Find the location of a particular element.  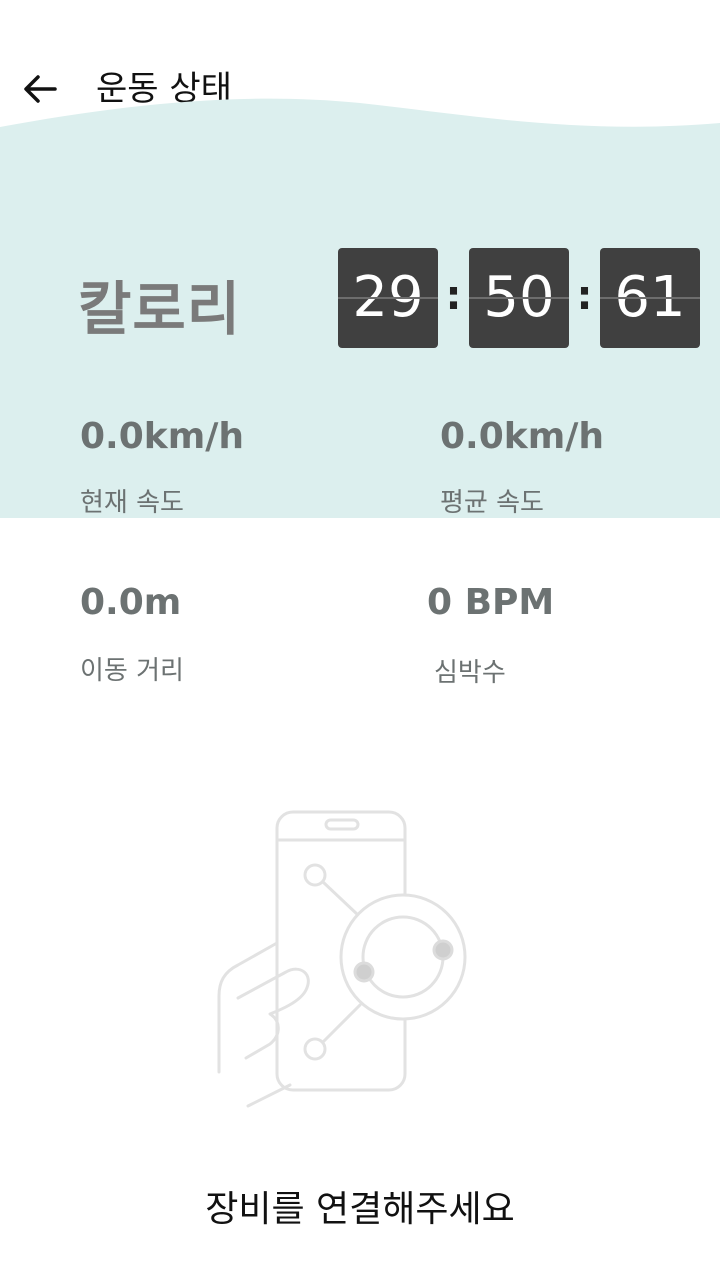

current-speed-label: 현재 속도 is located at coordinates (132, 503).